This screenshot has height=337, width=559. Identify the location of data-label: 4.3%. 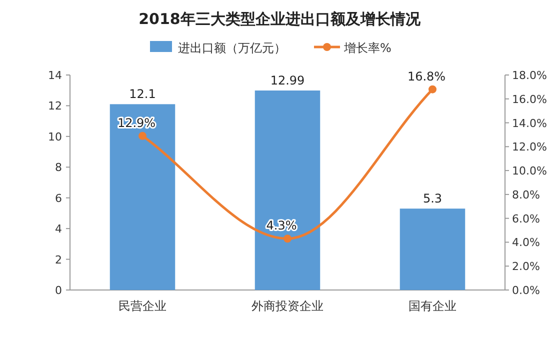
(281, 225).